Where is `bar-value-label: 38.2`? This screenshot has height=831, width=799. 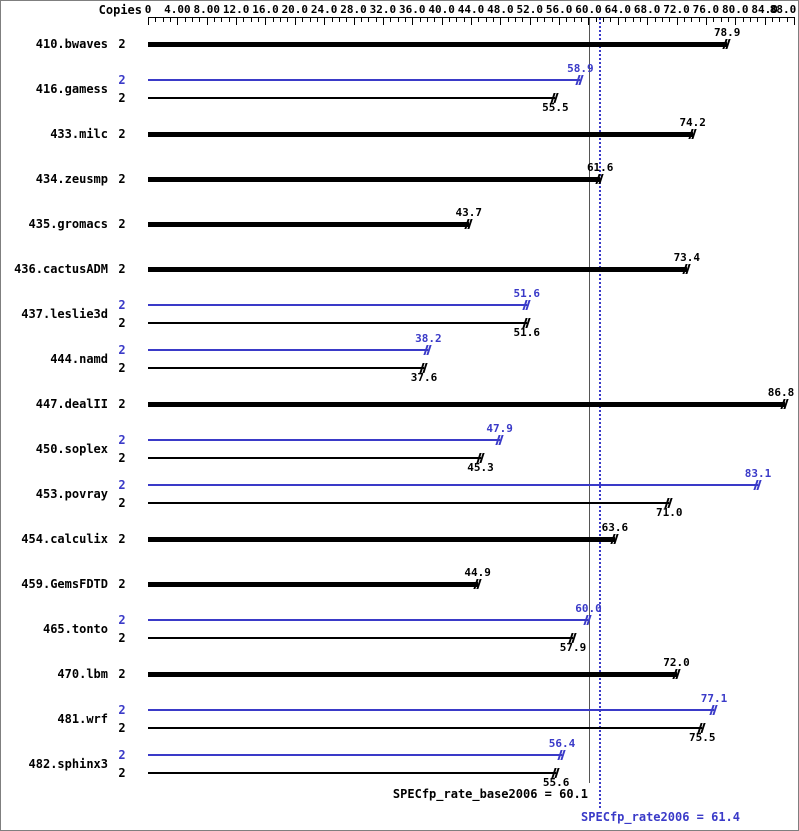 bar-value-label: 38.2 is located at coordinates (428, 338).